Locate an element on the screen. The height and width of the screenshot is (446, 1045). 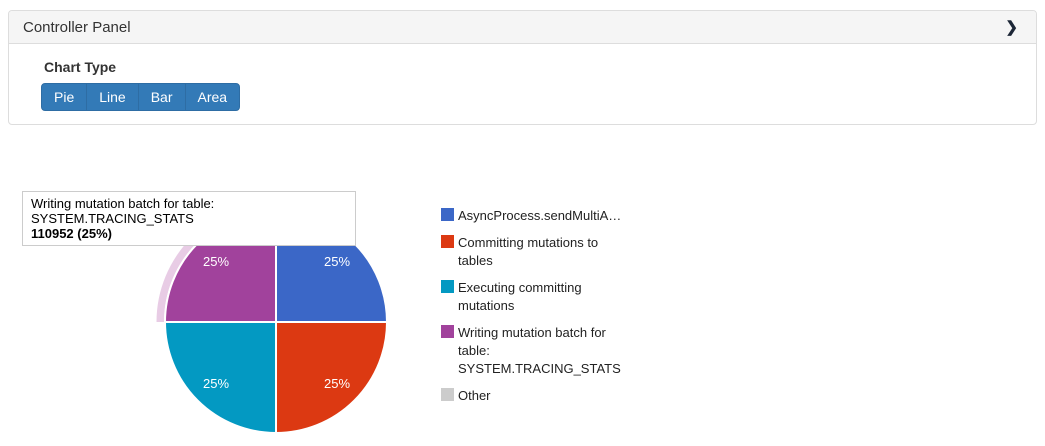
chevron-right-icon: ❯ is located at coordinates (1011, 27).